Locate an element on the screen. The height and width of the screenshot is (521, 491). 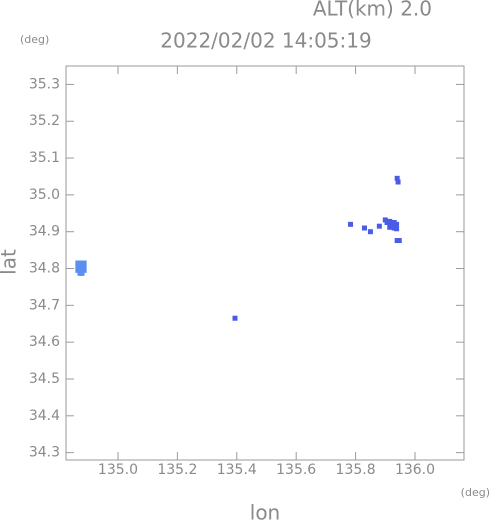
y-tick-label: 34.5 is located at coordinates (44, 379).